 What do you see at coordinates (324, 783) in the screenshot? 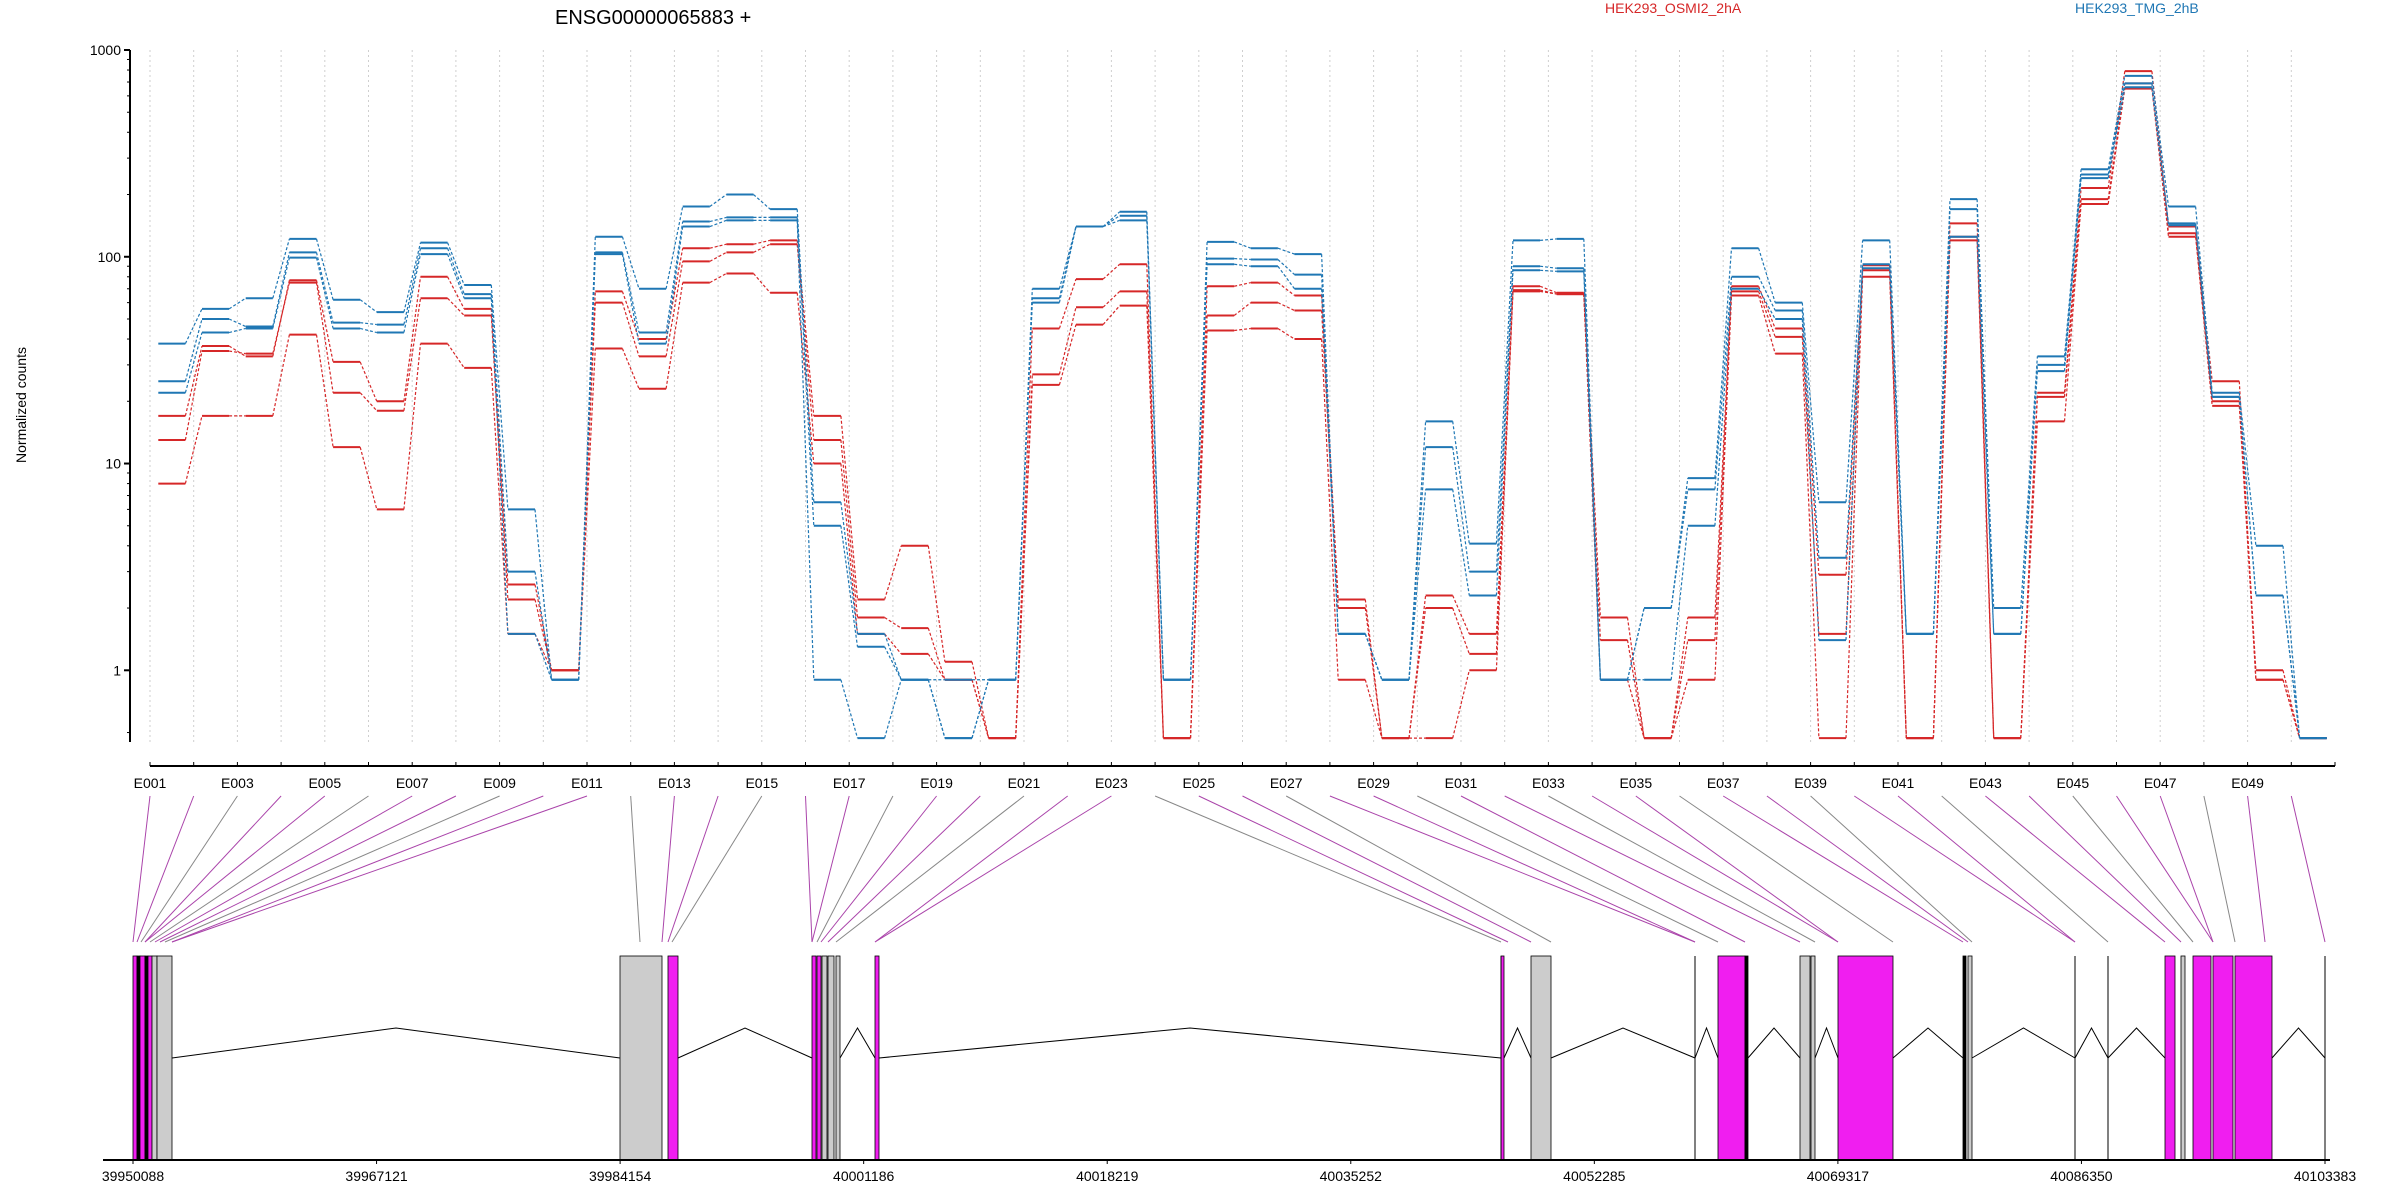
I see `exon-tick-label: E005` at bounding box center [324, 783].